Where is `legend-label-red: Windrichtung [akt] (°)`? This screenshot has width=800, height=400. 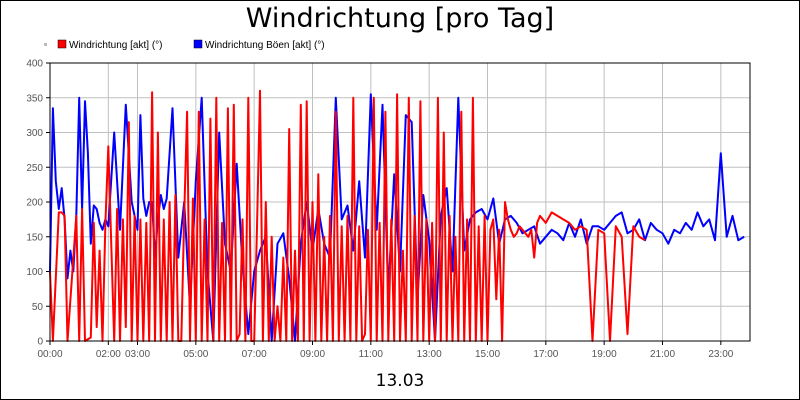
legend-label-red: Windrichtung [akt] (°) is located at coordinates (115, 45).